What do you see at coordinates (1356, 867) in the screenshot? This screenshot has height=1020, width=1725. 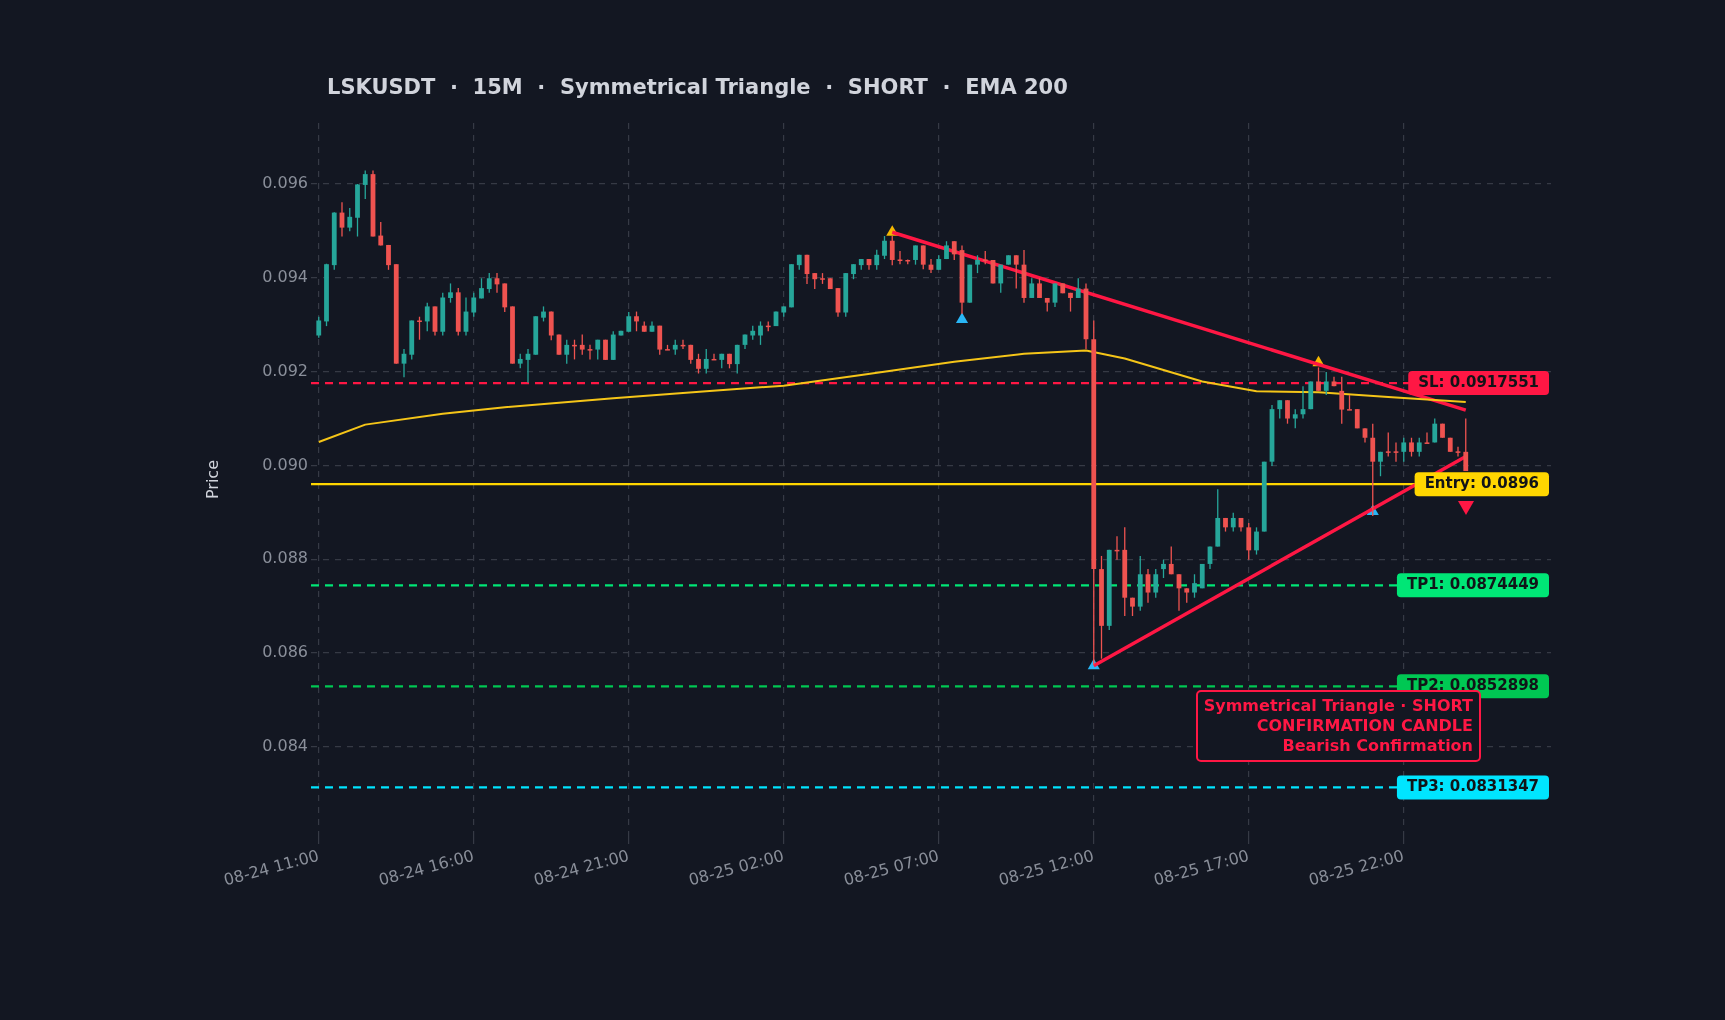 I see `x-tick-label: 08-25 22:00` at bounding box center [1356, 867].